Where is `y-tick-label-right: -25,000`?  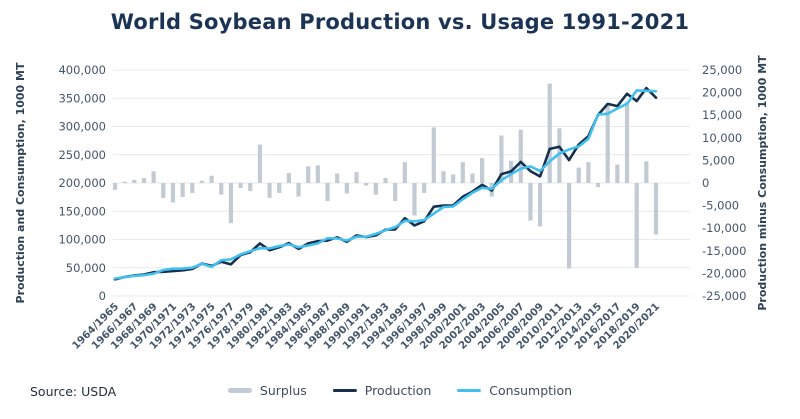
y-tick-label-right: -25,000 is located at coordinates (724, 296).